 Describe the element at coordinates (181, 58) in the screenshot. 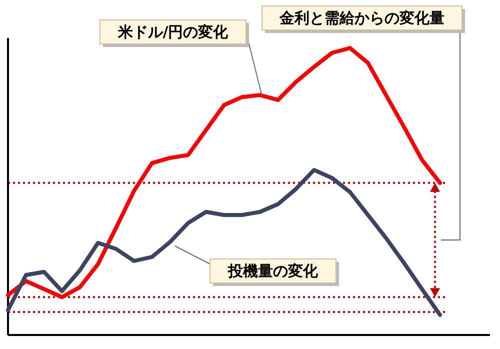

I see `annotation: 米ドル/円の変化` at that location.